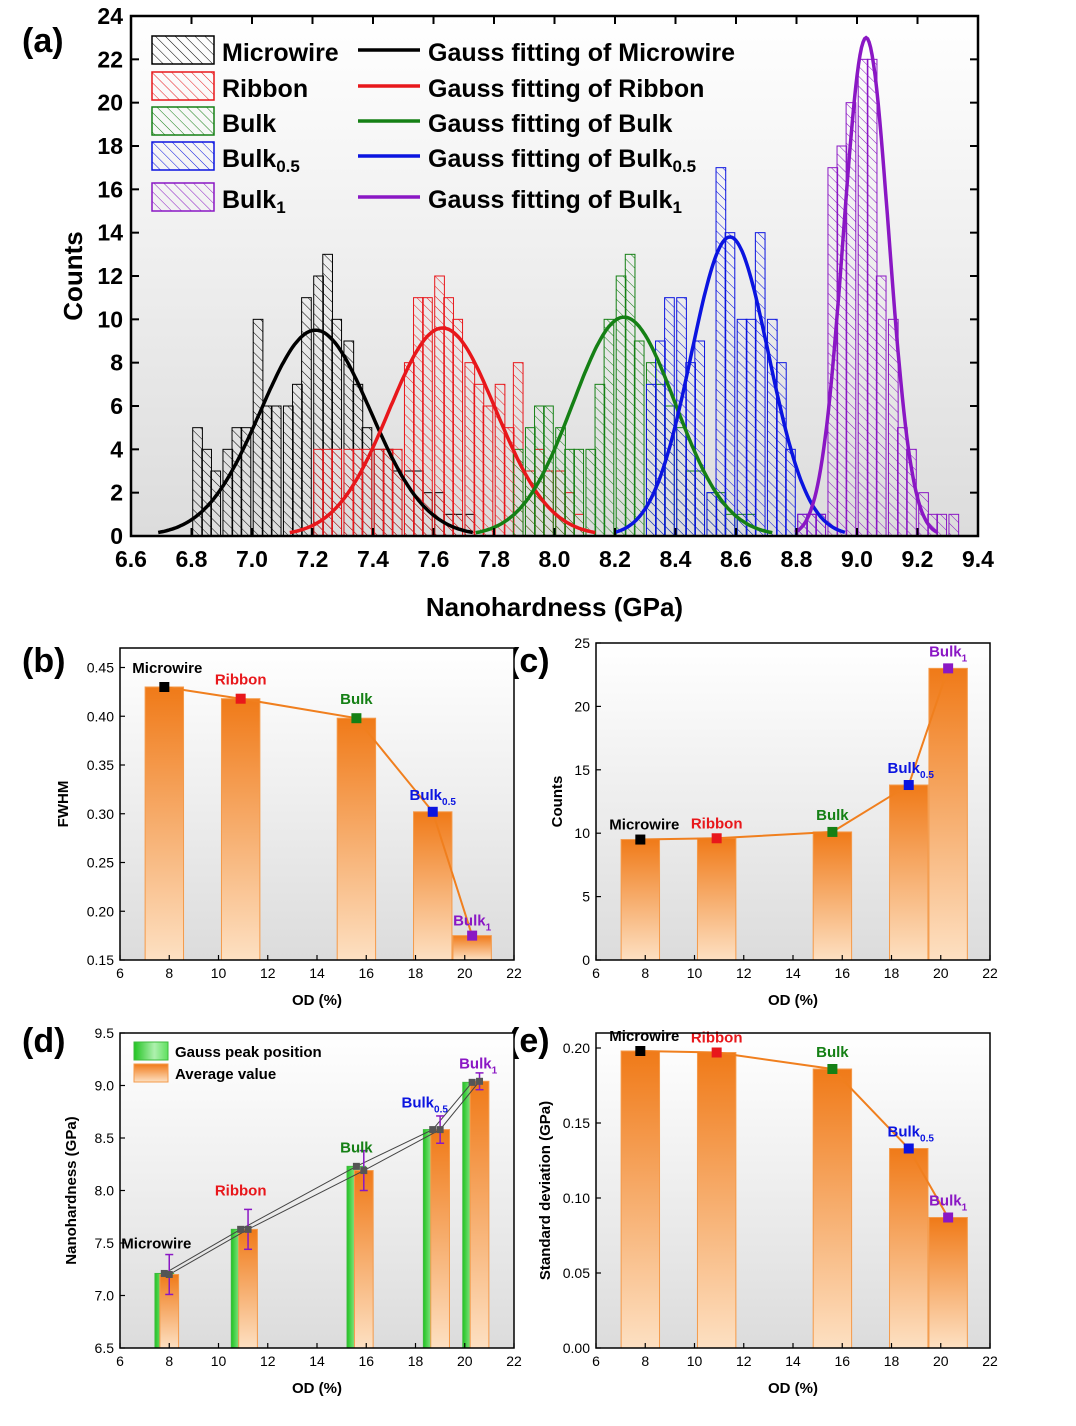  I want to click on y-tick-label: 0.10, so click(576, 1198).